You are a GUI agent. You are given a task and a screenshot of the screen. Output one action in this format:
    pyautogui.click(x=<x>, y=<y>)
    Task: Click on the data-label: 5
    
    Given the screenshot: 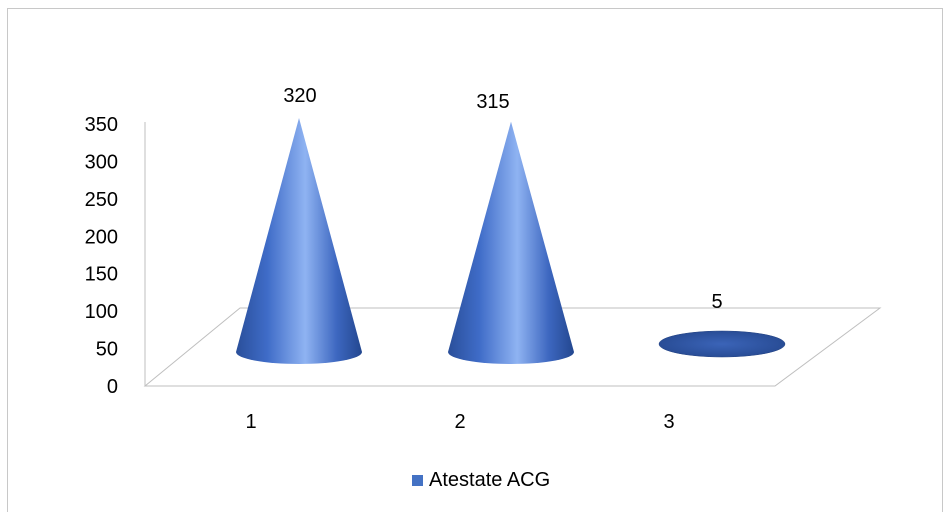 What is the action you would take?
    pyautogui.click(x=716, y=302)
    